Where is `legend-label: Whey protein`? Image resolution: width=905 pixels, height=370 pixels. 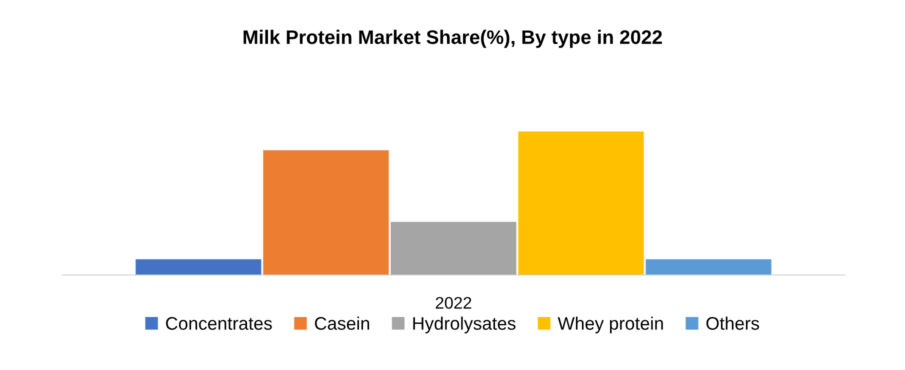
legend-label: Whey protein is located at coordinates (610, 325).